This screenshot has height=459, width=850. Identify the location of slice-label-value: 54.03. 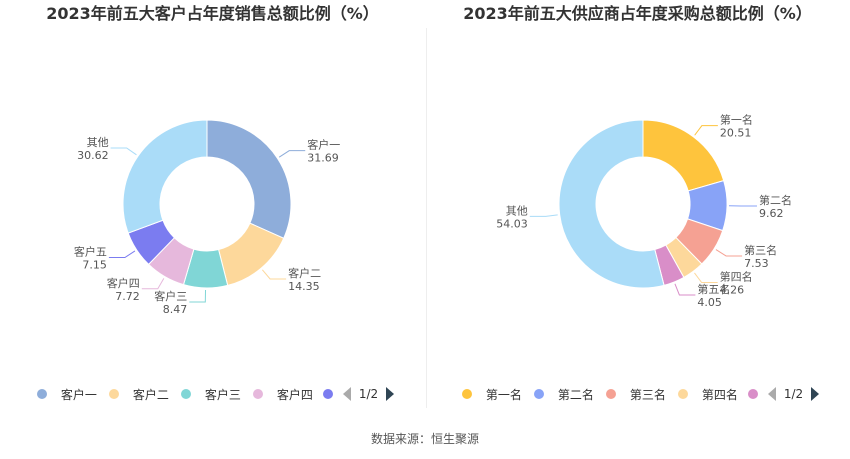
(512, 223).